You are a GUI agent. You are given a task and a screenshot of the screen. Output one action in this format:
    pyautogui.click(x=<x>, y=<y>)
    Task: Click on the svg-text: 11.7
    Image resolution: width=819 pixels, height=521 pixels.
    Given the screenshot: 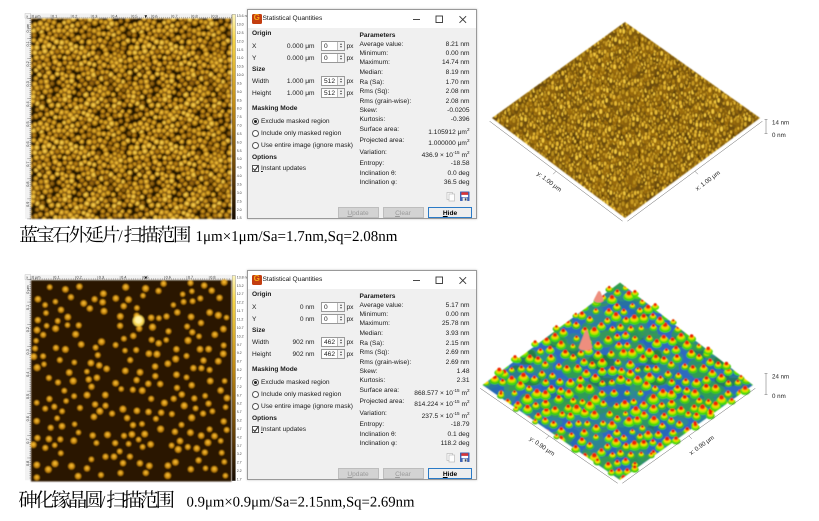 What is the action you would take?
    pyautogui.click(x=240, y=311)
    